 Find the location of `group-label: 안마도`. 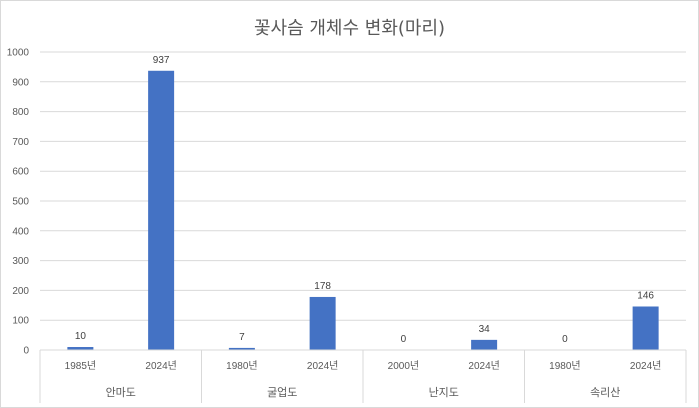

group-label: 안마도 is located at coordinates (121, 392).